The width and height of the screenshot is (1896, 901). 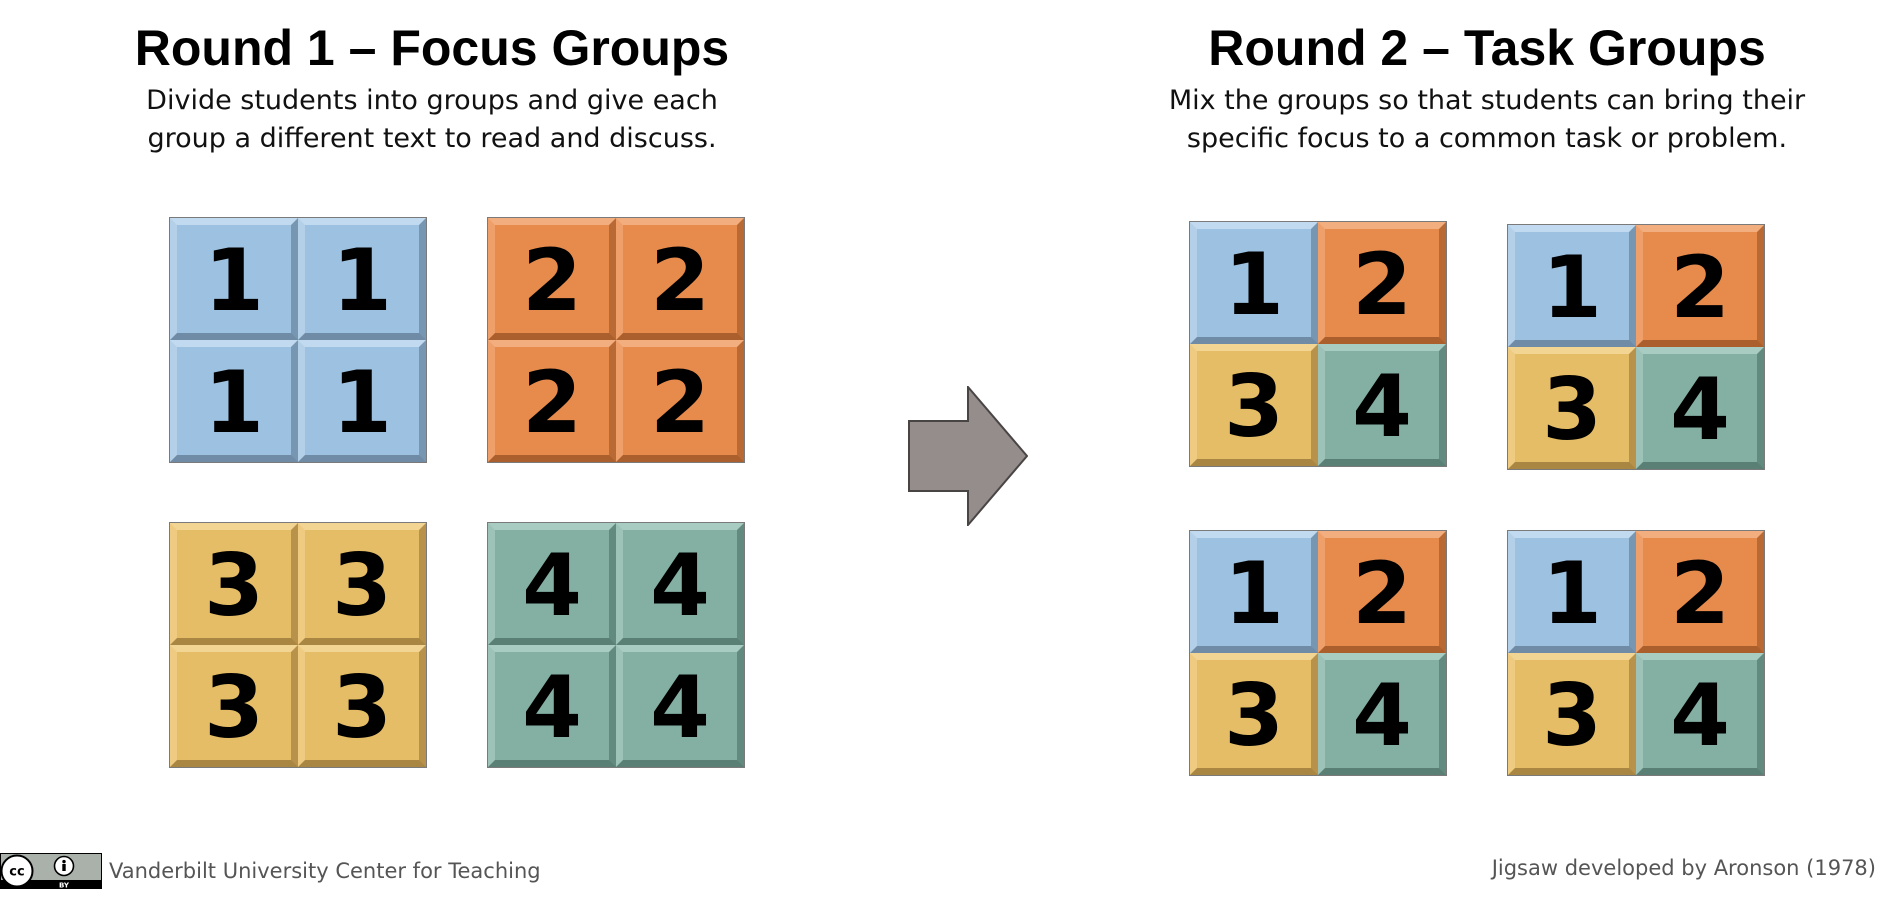 I want to click on right-arrow-icon, so click(x=968, y=456).